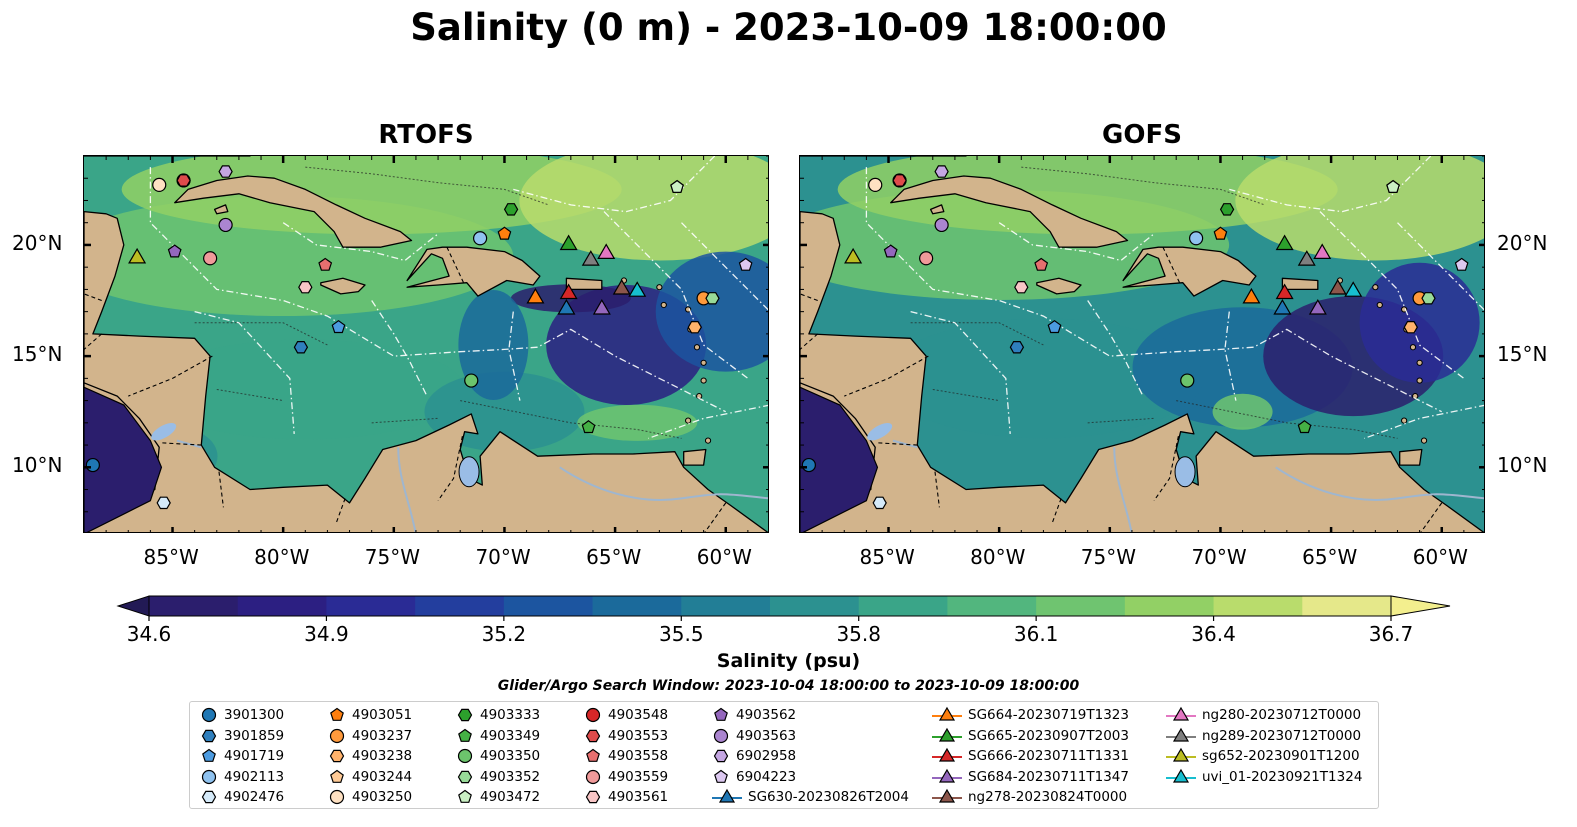  I want to click on legend-label: 3901300, so click(254, 715).